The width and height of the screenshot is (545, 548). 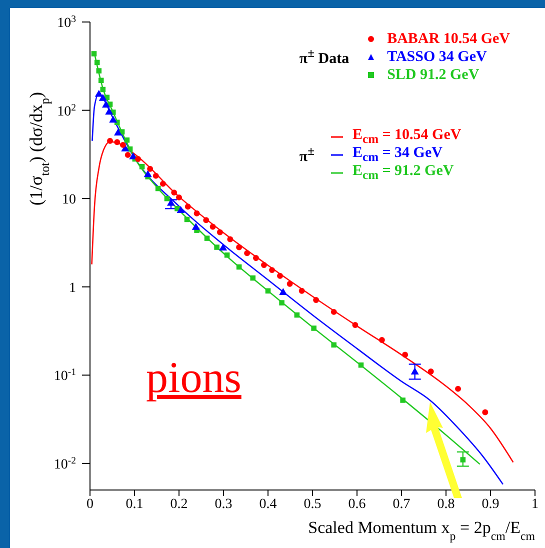 What do you see at coordinates (437, 57) in the screenshot?
I see `legend-label: TASSO 34 GeV` at bounding box center [437, 57].